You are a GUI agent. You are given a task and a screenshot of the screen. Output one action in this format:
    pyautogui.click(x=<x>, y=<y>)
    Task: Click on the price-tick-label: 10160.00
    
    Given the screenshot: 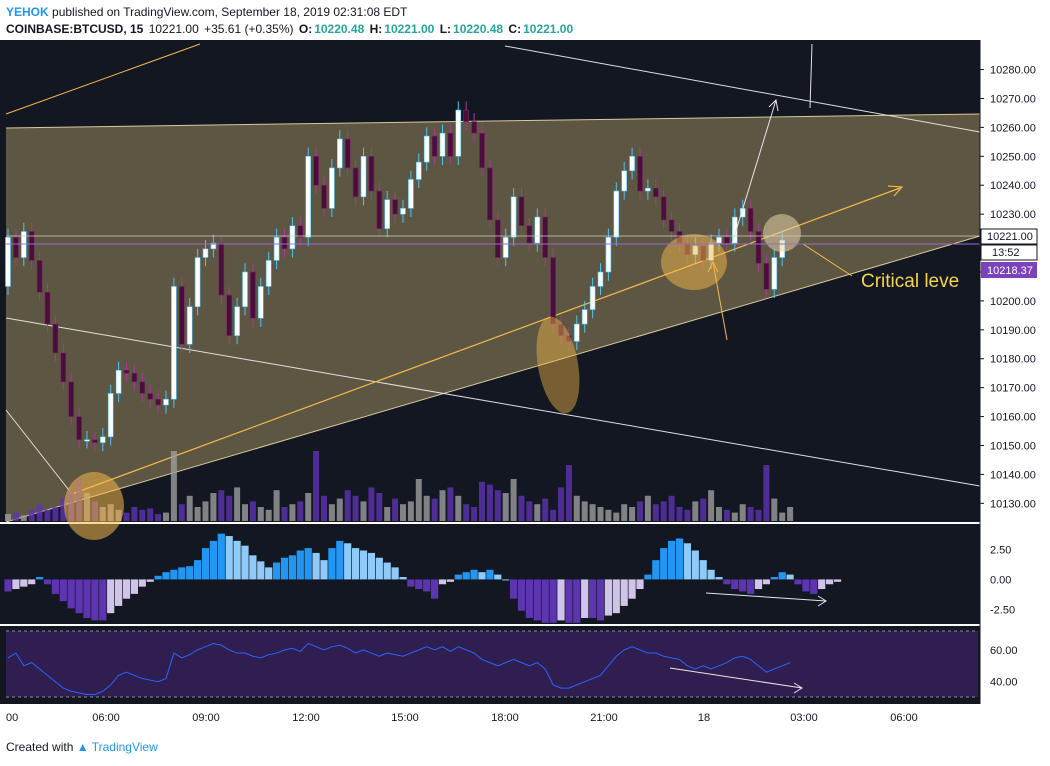 What is the action you would take?
    pyautogui.click(x=1013, y=418)
    